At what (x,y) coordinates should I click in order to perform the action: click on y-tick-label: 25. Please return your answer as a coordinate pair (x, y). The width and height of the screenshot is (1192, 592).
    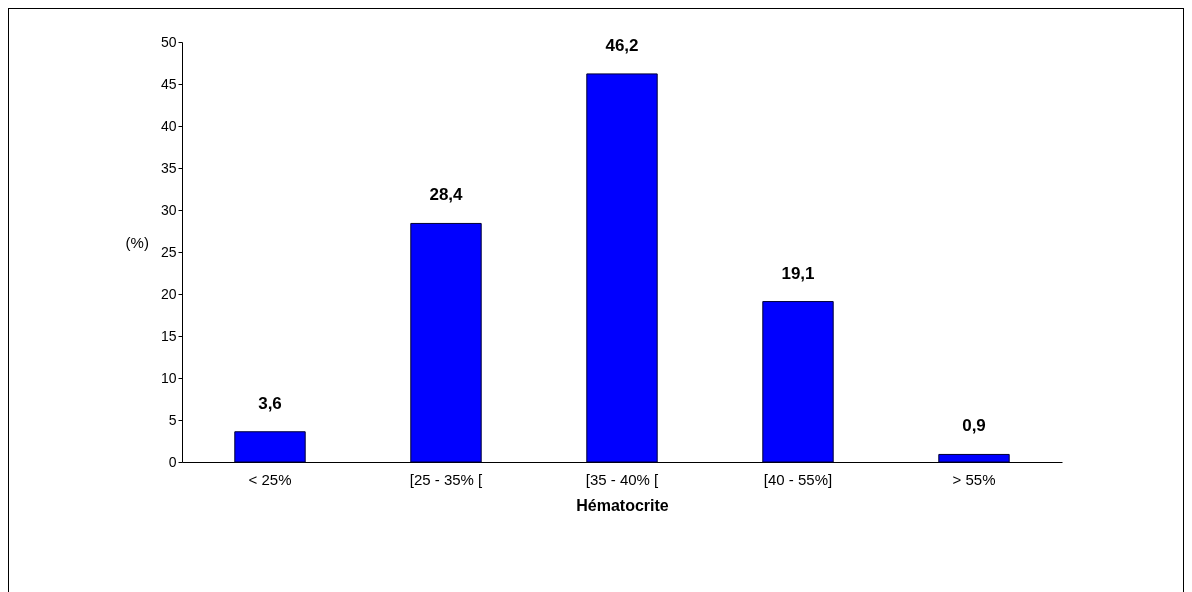
    Looking at the image, I should click on (168, 251).